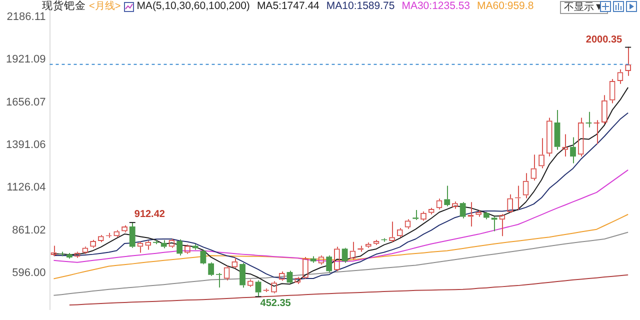 This screenshot has width=640, height=320. I want to click on annotation: 912.42, so click(150, 214).